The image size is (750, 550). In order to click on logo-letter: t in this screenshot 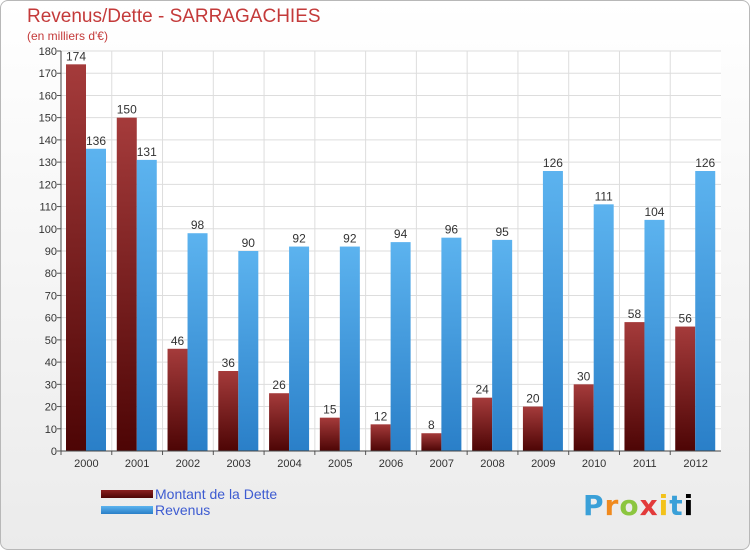, I will do `click(676, 505)`.